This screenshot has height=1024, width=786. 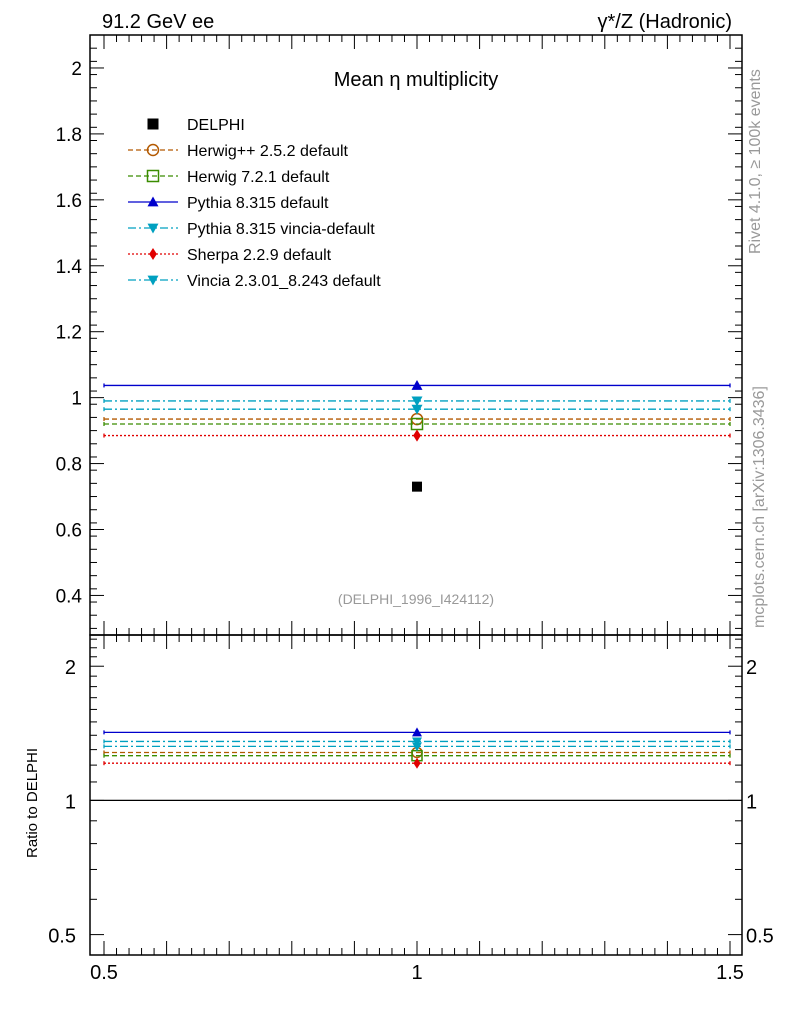 What do you see at coordinates (416, 599) in the screenshot?
I see `analysis-id-label: (DELPHI_1996_I424112)` at bounding box center [416, 599].